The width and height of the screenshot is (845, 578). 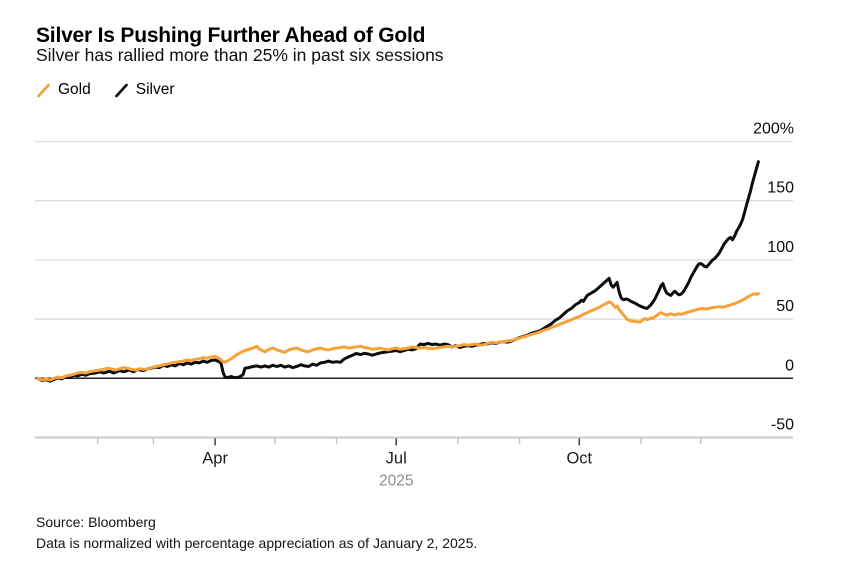 What do you see at coordinates (398, 337) in the screenshot?
I see `series-line-gold` at bounding box center [398, 337].